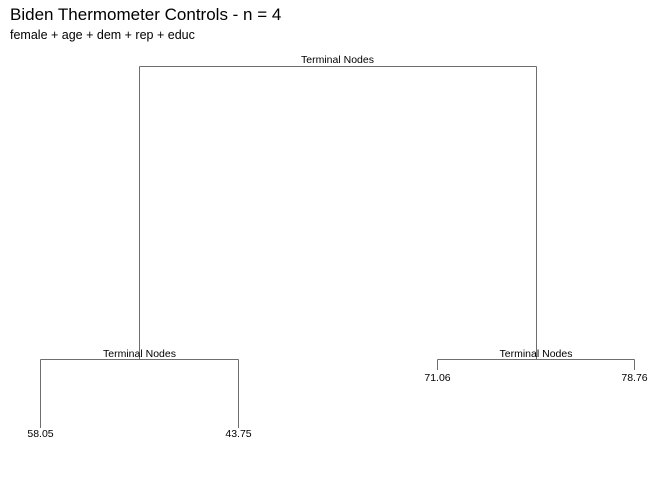  Describe the element at coordinates (238, 434) in the screenshot. I see `leaf-label: 43.75` at that location.